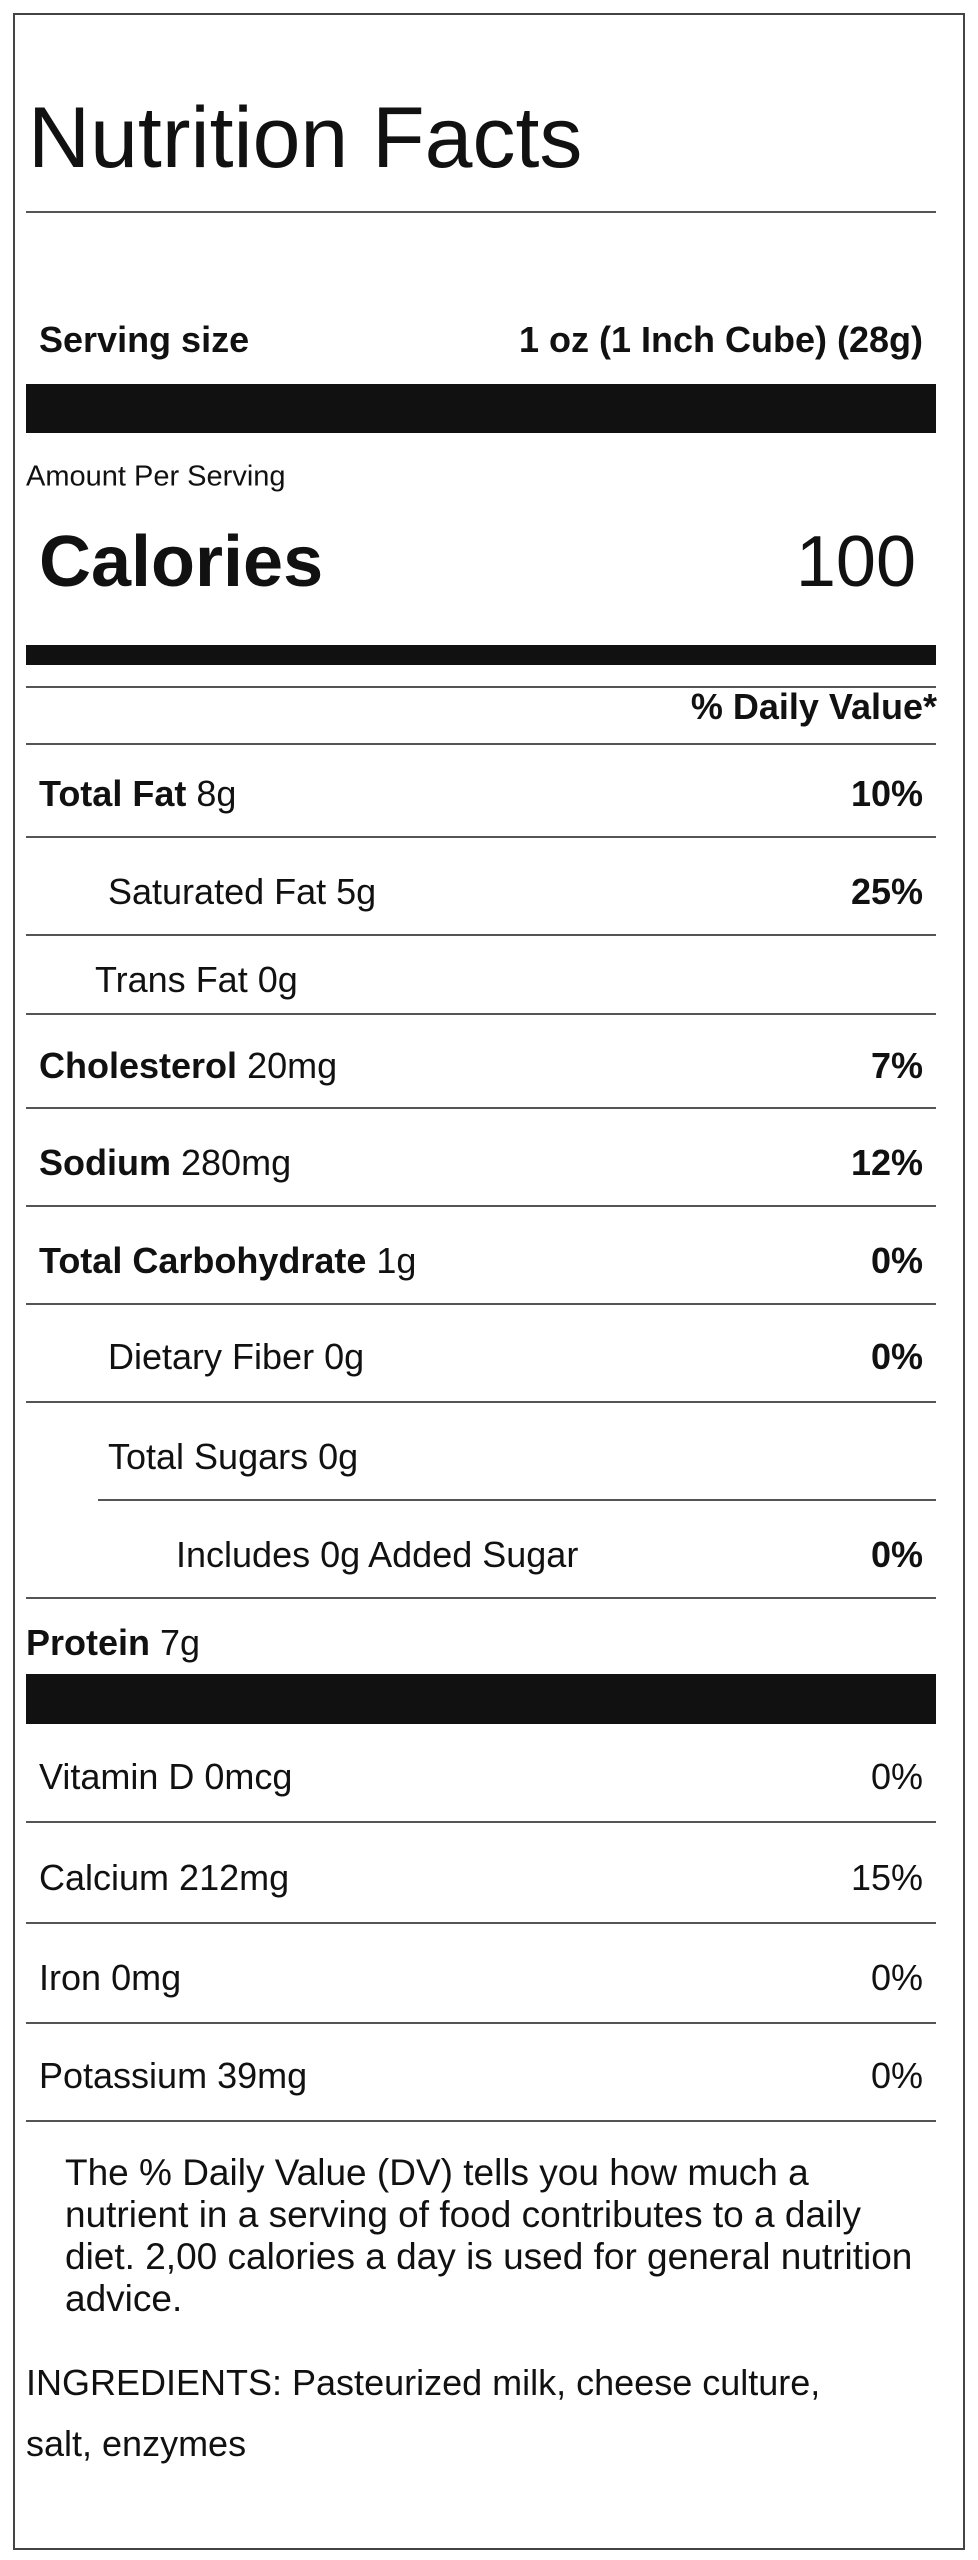 The height and width of the screenshot is (2560, 978). Describe the element at coordinates (886, 891) in the screenshot. I see `nutrient-dv: 25%` at that location.